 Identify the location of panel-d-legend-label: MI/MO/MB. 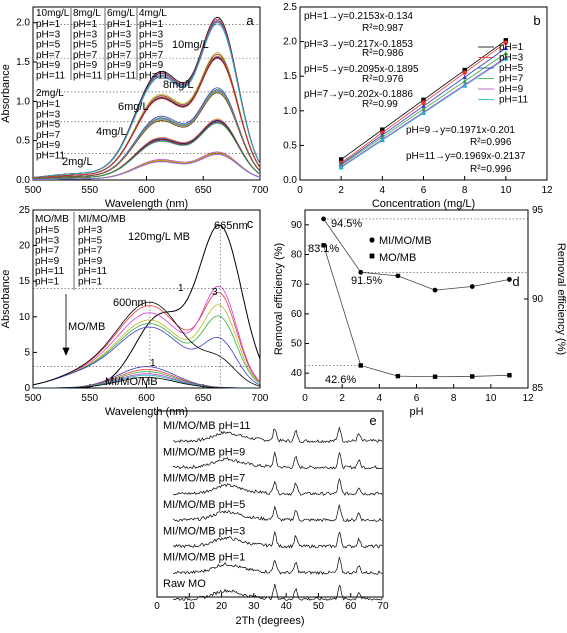
(405, 241).